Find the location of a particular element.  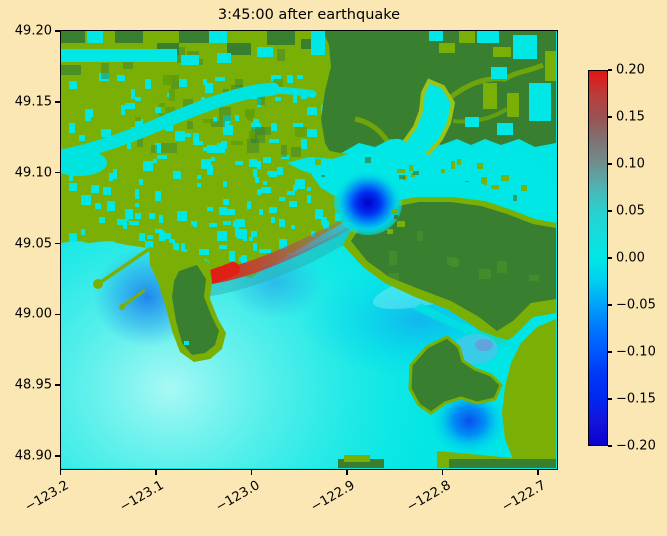

river-mouth is located at coordinates (84, 163).